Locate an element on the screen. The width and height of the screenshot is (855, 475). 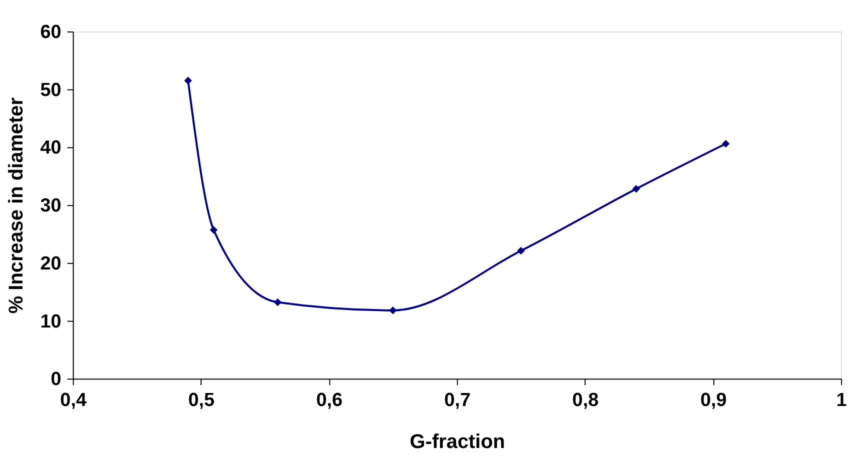
x-tick-label: 0,8 is located at coordinates (585, 401).